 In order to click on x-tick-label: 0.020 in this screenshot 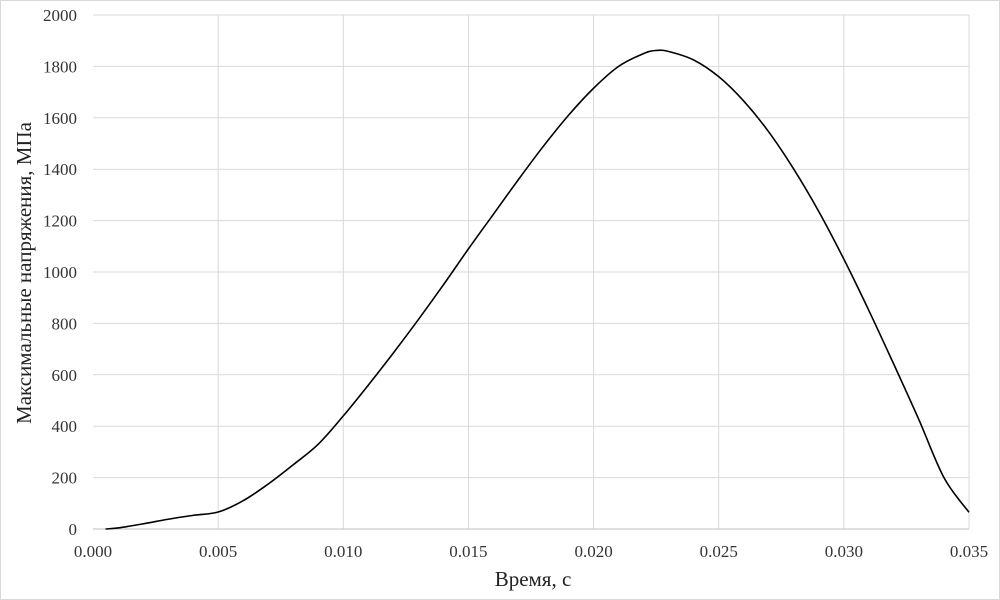, I will do `click(593, 551)`.